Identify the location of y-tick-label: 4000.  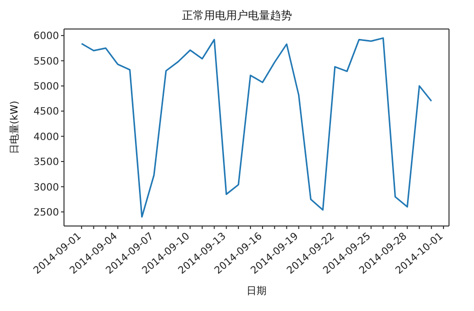
(46, 137).